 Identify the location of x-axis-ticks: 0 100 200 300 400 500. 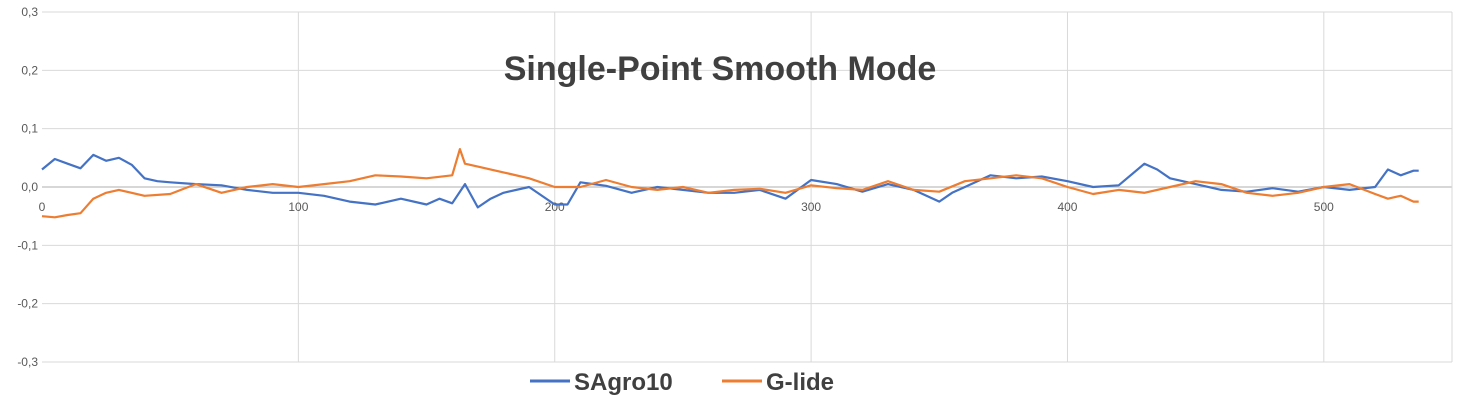
(686, 207).